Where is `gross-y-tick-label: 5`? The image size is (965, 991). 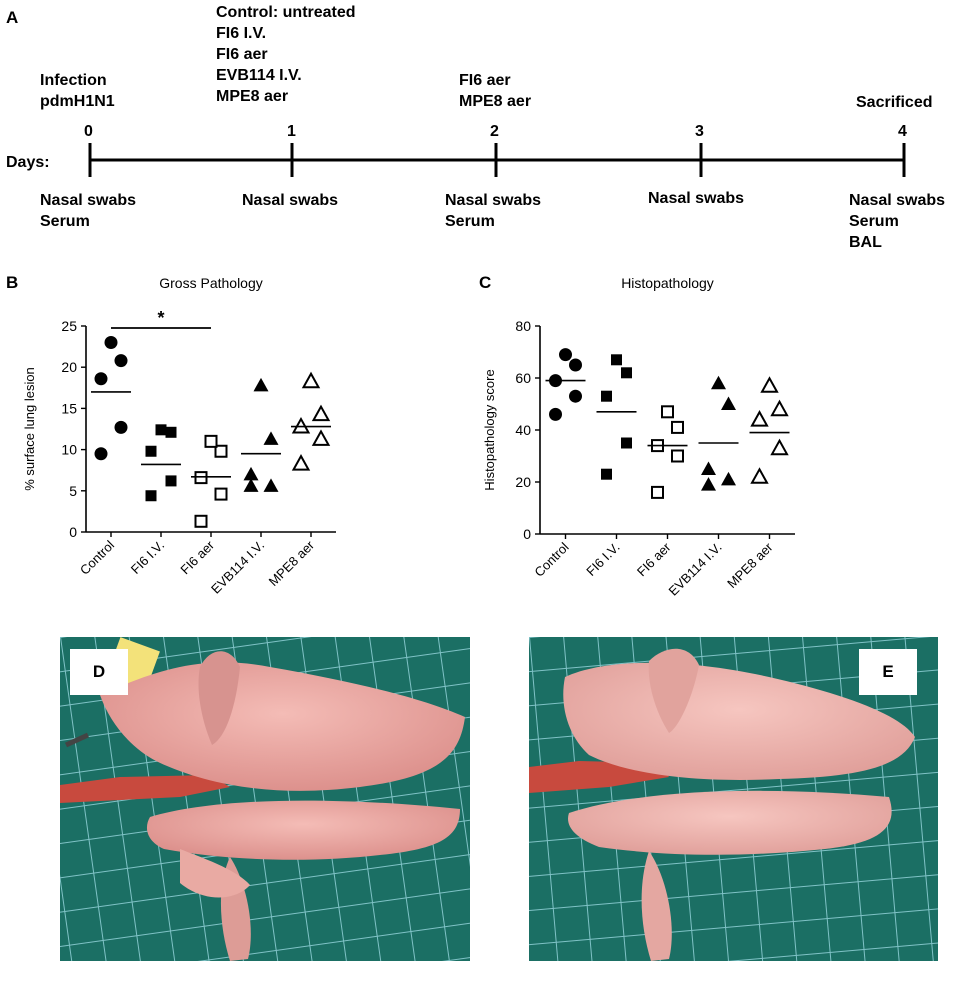 gross-y-tick-label: 5 is located at coordinates (73, 491).